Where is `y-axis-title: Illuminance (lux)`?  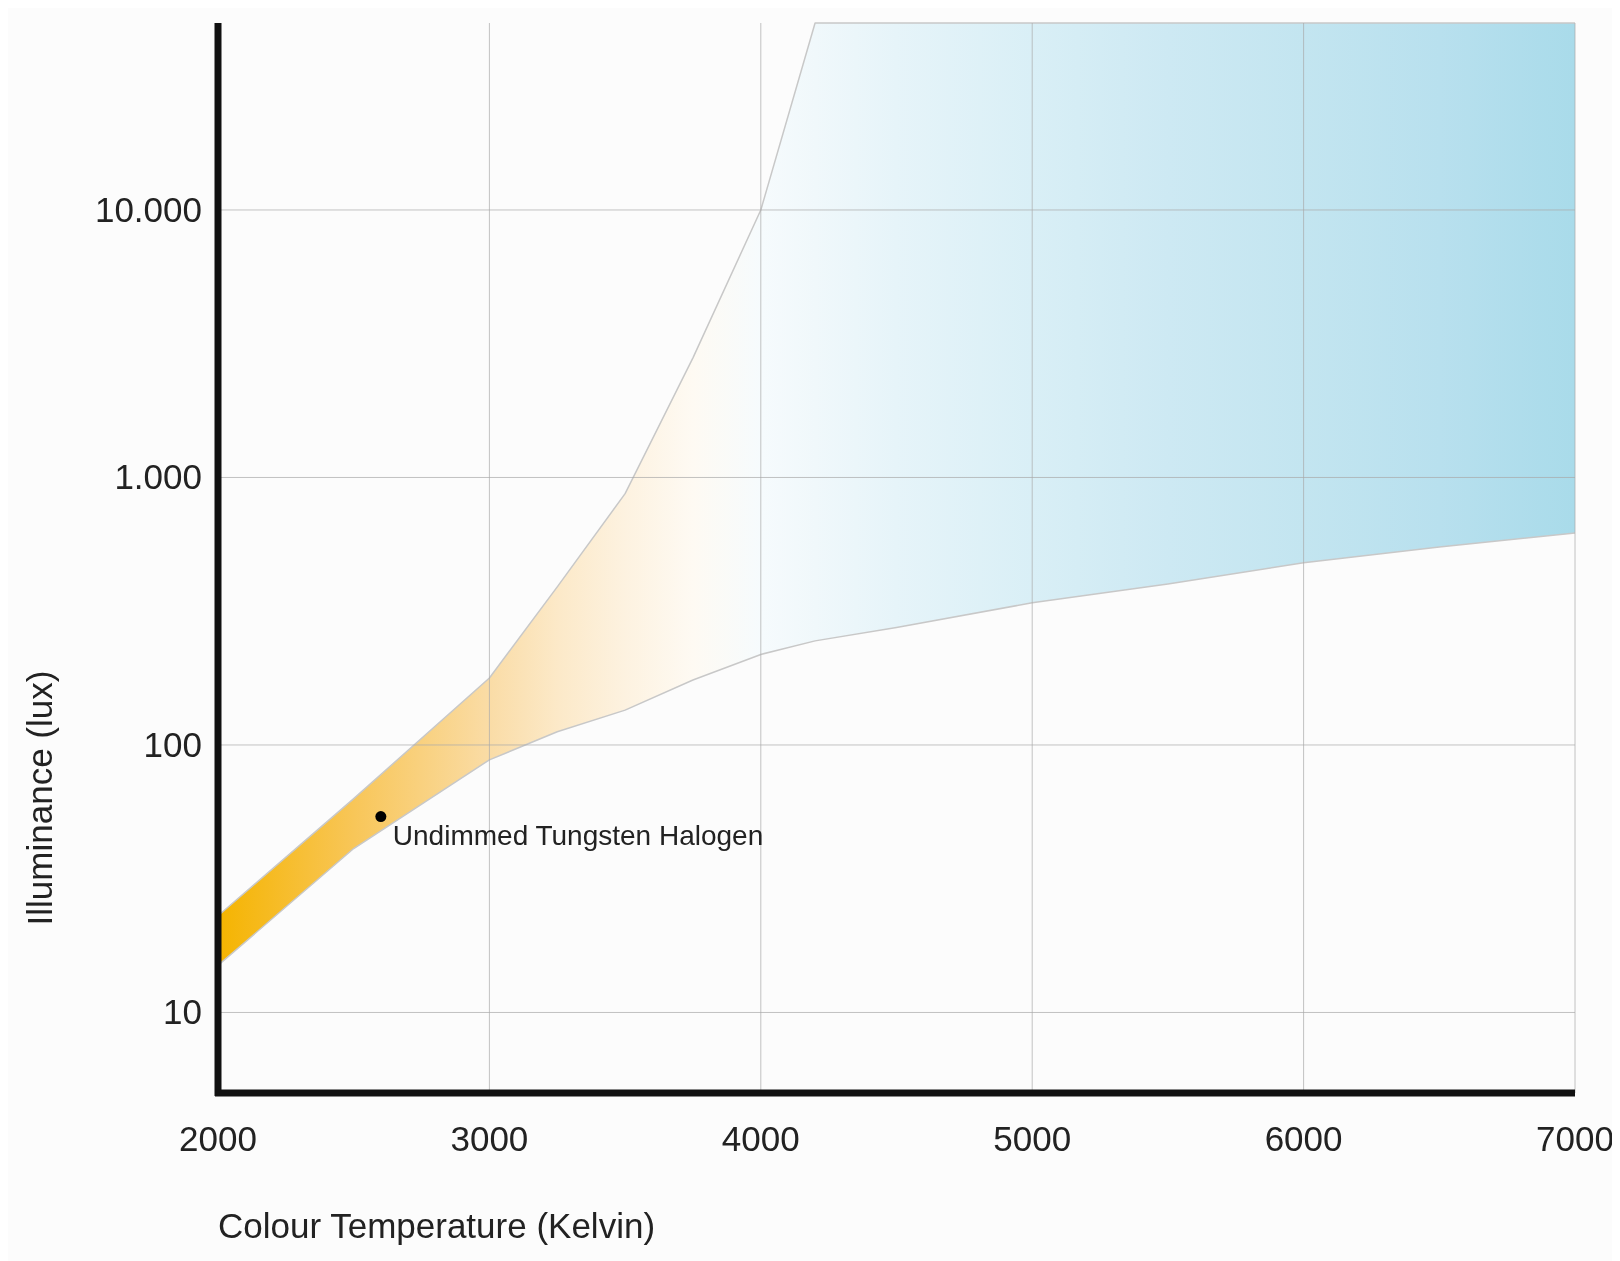
y-axis-title: Illuminance (lux) is located at coordinates (39, 798).